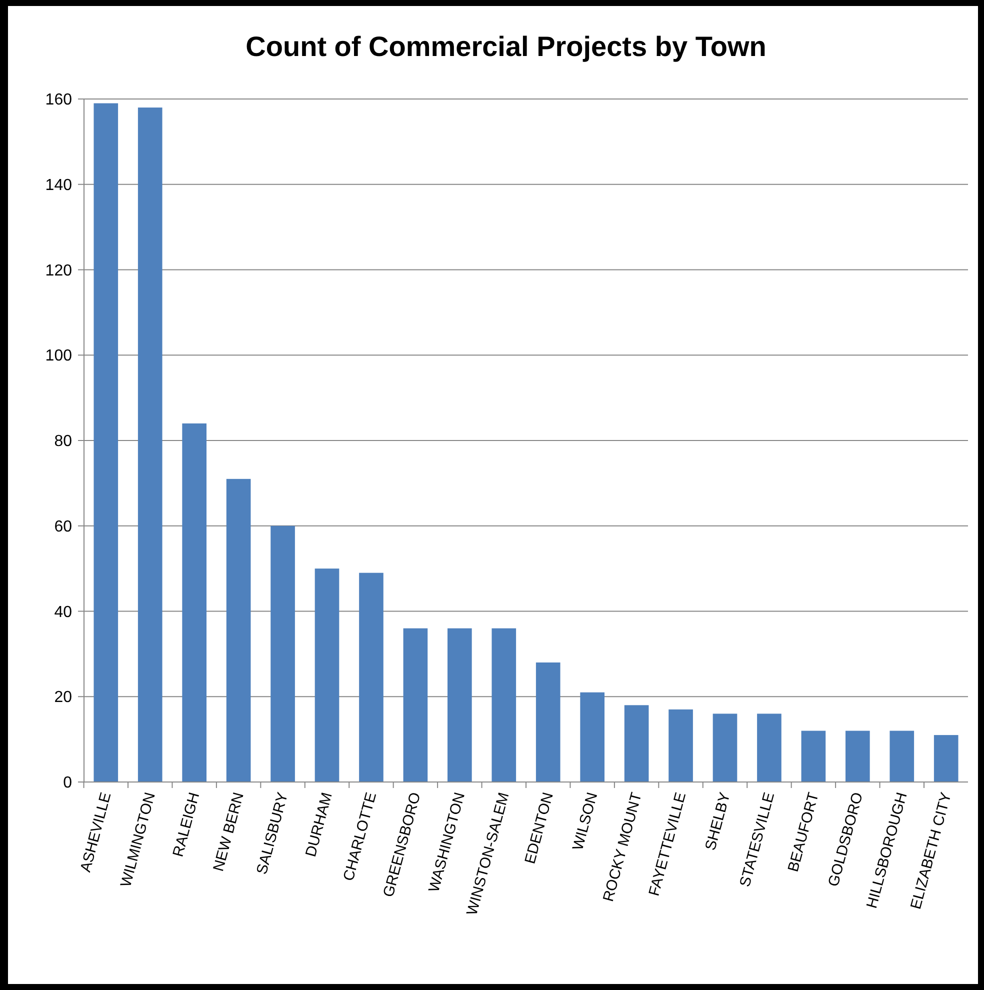  Describe the element at coordinates (58, 185) in the screenshot. I see `y-tick-label: 140` at that location.